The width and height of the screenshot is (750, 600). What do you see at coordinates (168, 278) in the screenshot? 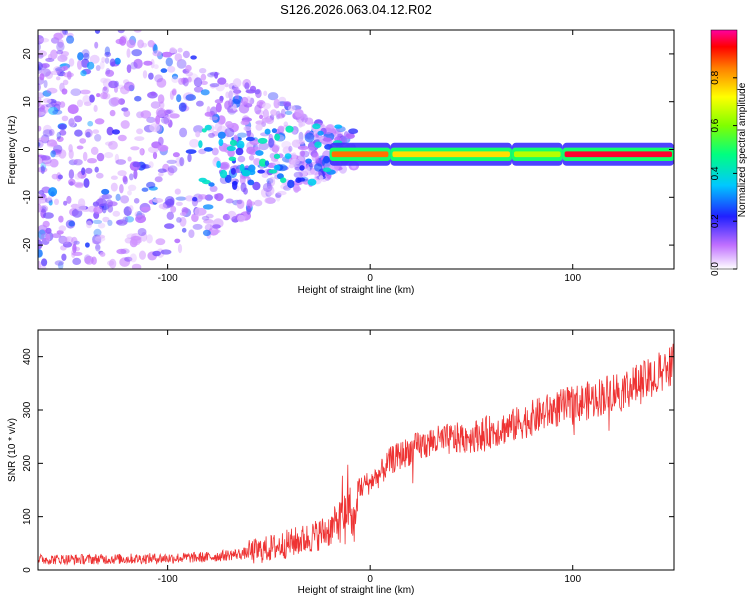
I see `spectrogram-xtick-label: -100` at bounding box center [168, 278].